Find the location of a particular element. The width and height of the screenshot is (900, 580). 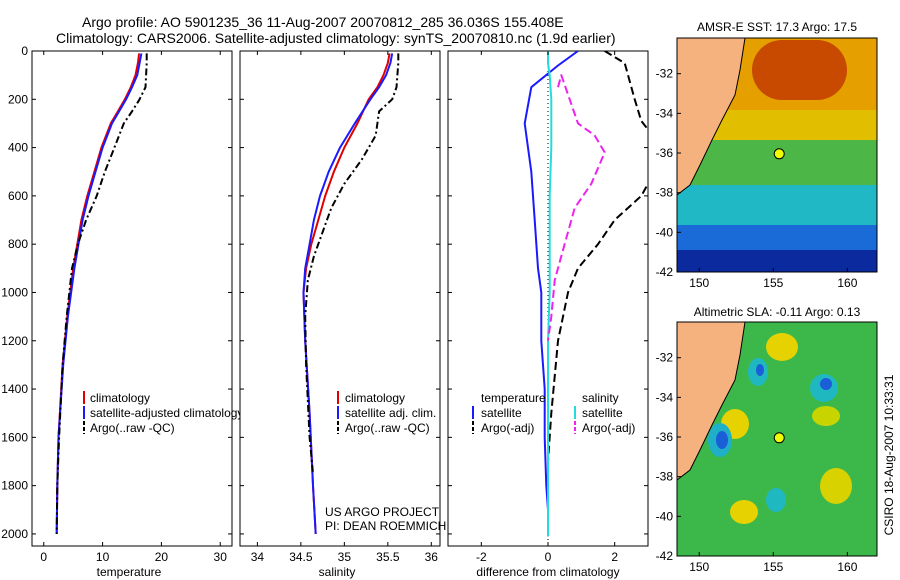

sst-ytick-label: -34 is located at coordinates (665, 113).